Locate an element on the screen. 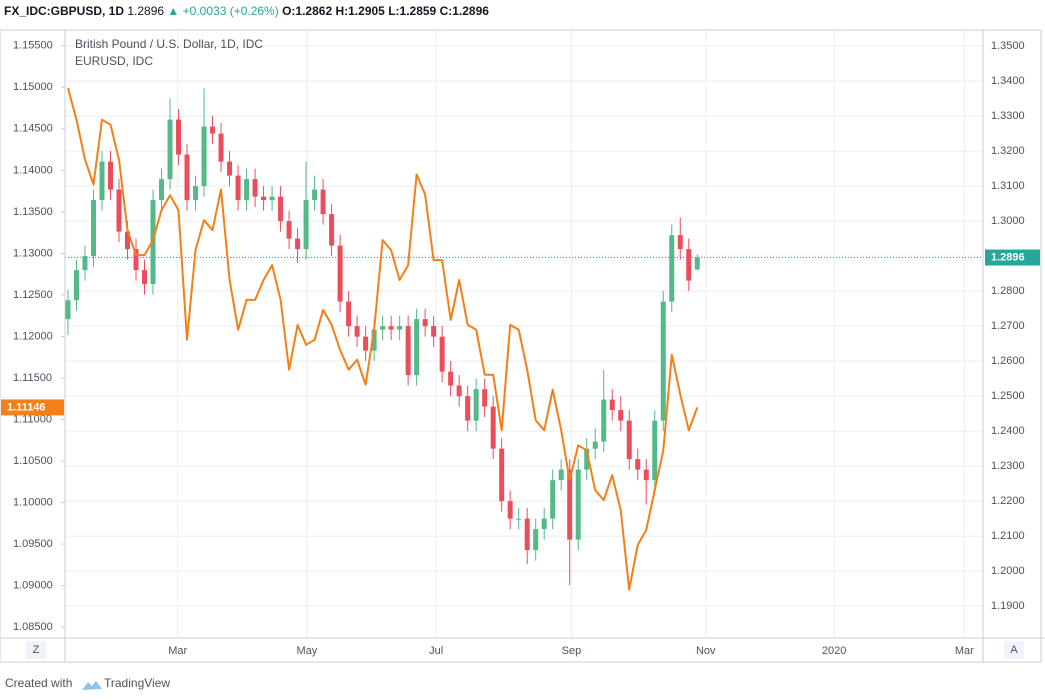  y2-tick-label: 1.2200 is located at coordinates (1008, 501).